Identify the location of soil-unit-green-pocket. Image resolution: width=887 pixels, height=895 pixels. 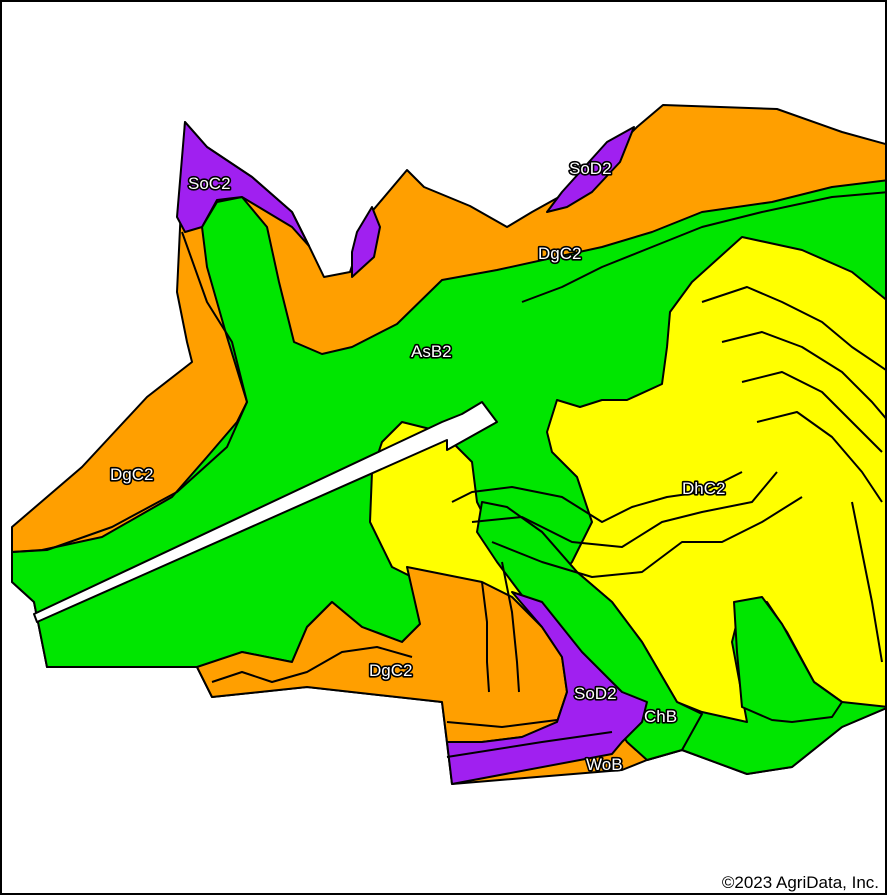
(788, 659).